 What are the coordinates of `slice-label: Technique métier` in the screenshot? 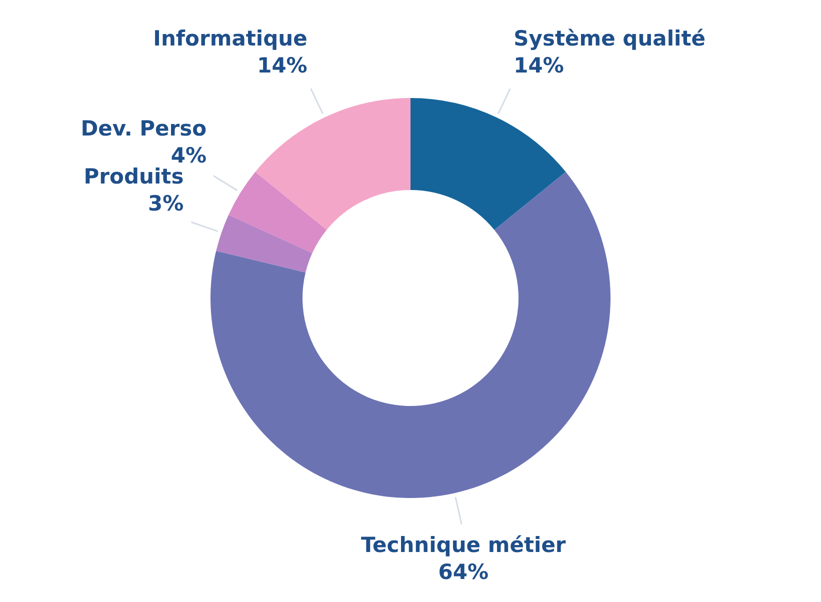 It's located at (463, 545).